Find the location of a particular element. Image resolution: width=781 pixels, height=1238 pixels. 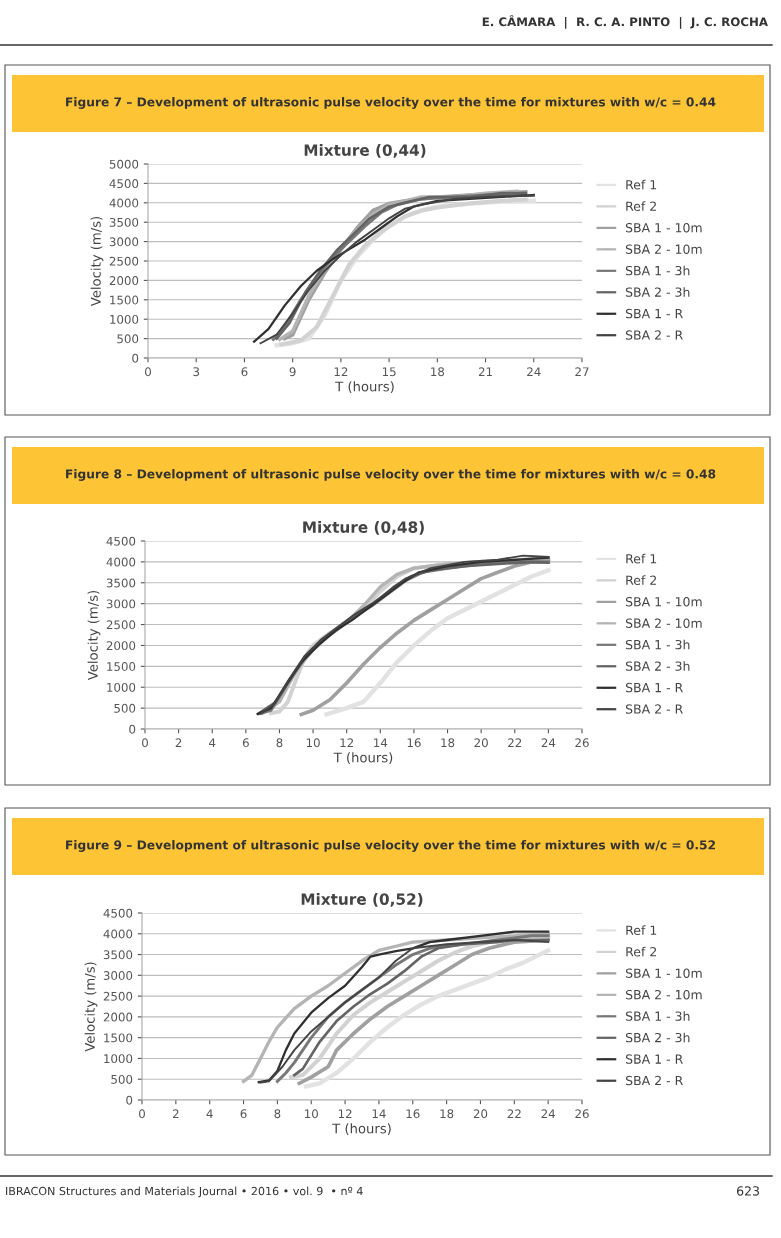

legend-label: SBA 2 - R is located at coordinates (654, 1080).